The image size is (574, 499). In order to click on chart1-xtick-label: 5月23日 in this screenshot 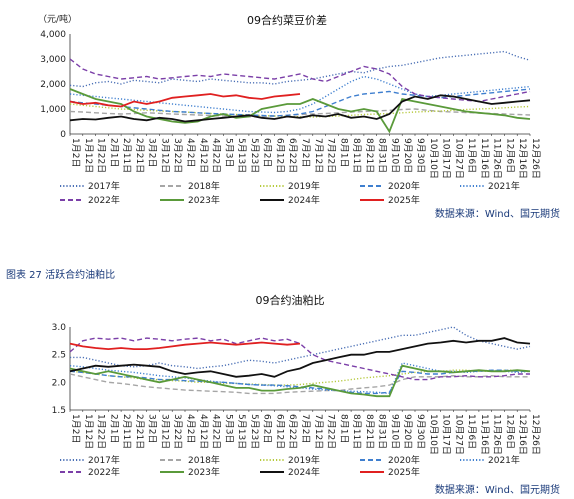, I will do `click(254, 155)`.